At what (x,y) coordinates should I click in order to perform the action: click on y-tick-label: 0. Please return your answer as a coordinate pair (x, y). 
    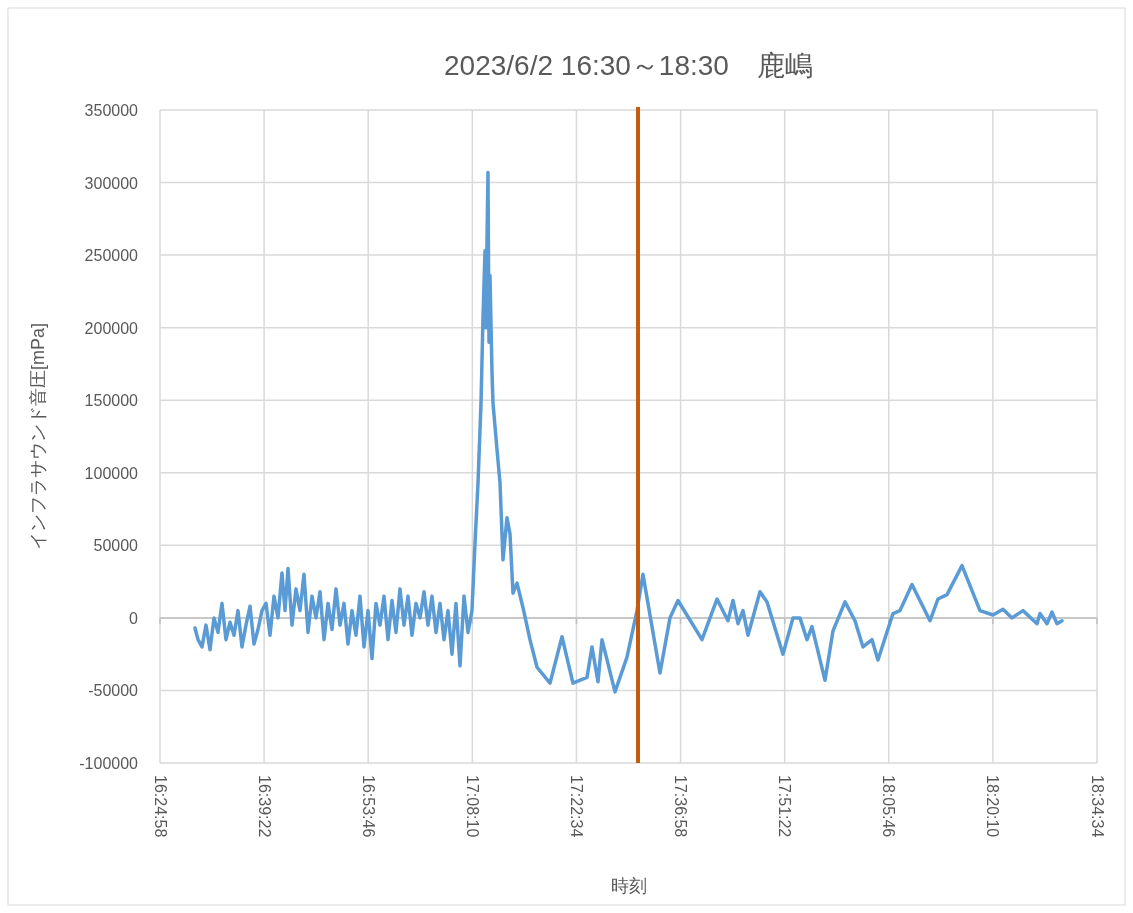
    Looking at the image, I should click on (134, 618).